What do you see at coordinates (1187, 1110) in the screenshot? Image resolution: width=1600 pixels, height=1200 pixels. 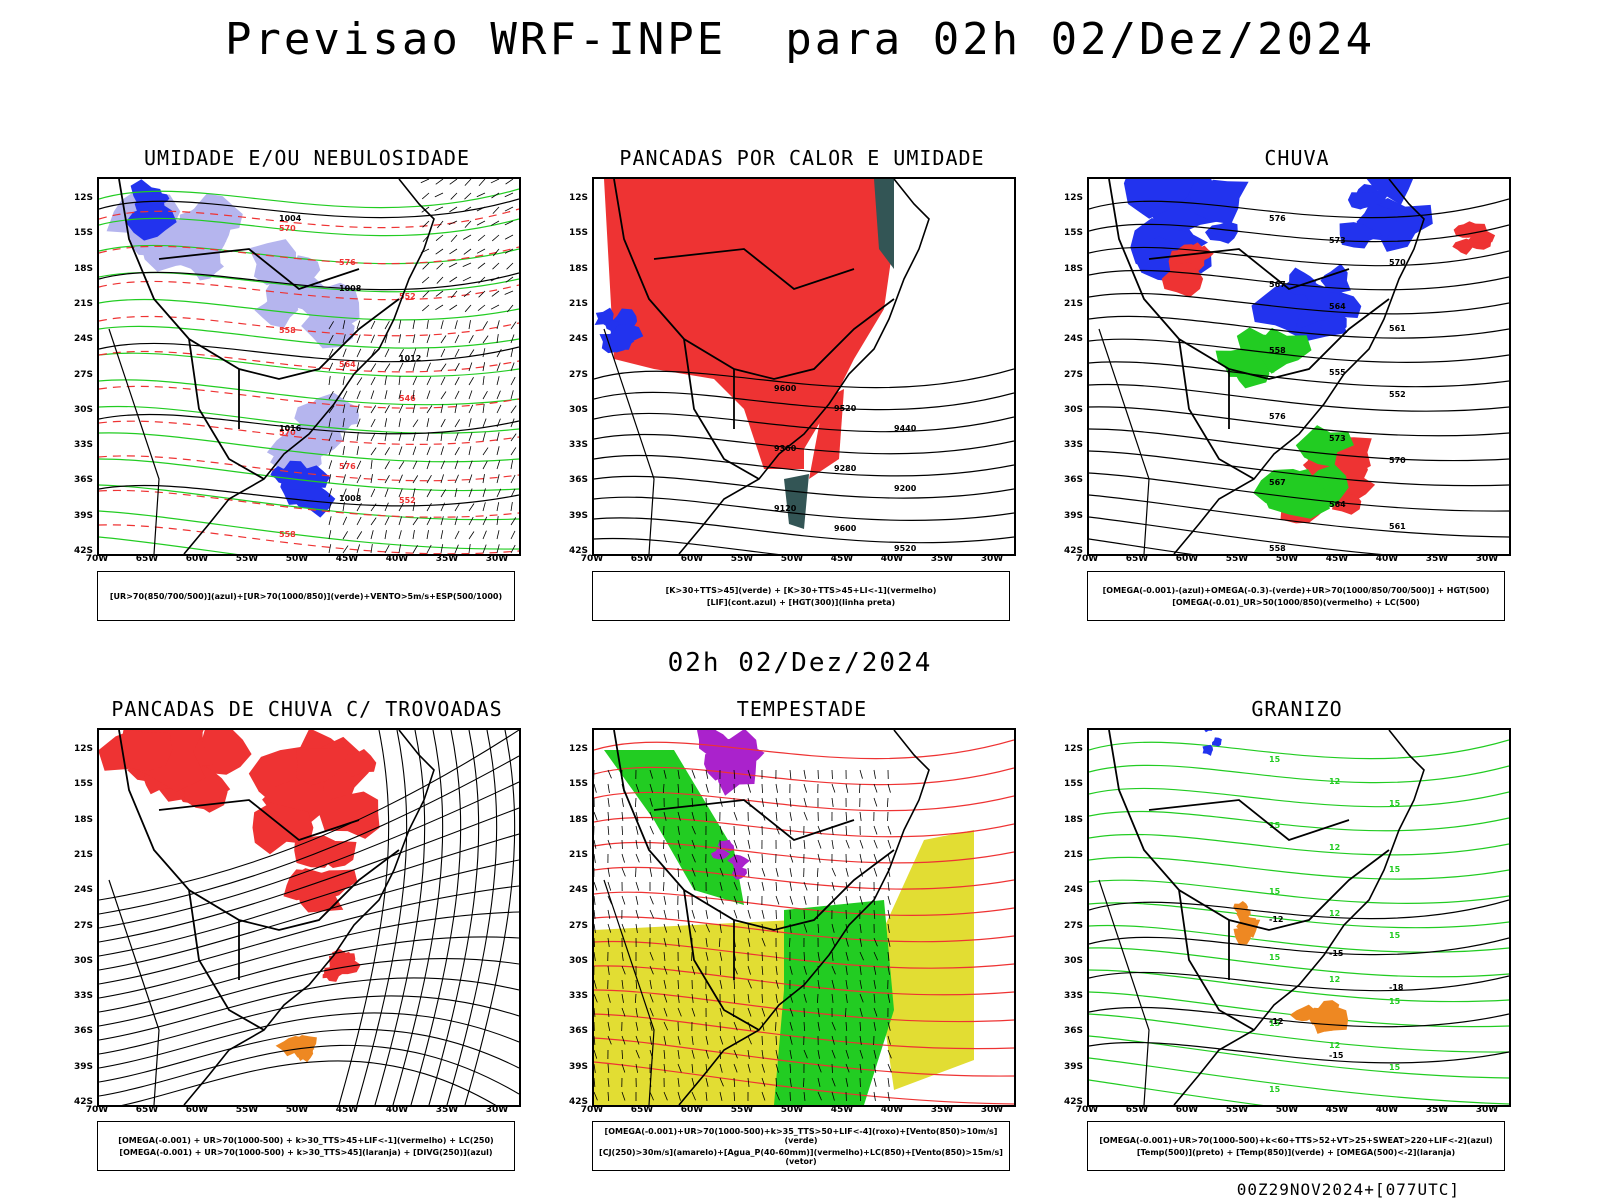 I see `lon-label: 60W` at bounding box center [1187, 1110].